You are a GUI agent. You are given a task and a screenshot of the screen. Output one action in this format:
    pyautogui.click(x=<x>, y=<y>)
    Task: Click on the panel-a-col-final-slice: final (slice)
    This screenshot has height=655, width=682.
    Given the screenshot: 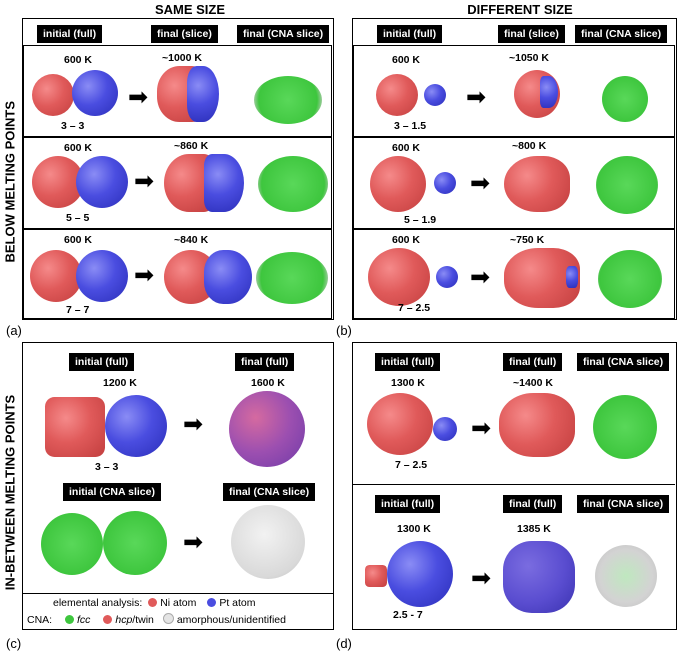 What is the action you would take?
    pyautogui.click(x=184, y=34)
    